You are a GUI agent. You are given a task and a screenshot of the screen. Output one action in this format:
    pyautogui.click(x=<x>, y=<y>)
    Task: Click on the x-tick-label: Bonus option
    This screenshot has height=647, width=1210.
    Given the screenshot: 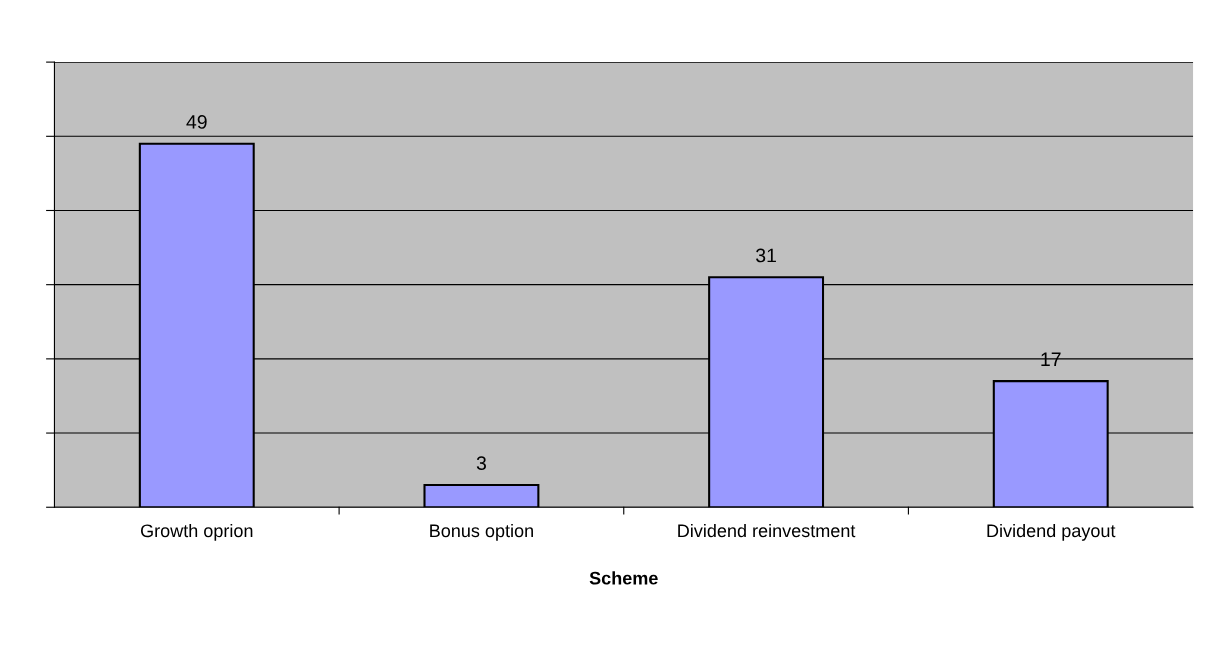 What is the action you would take?
    pyautogui.click(x=481, y=532)
    